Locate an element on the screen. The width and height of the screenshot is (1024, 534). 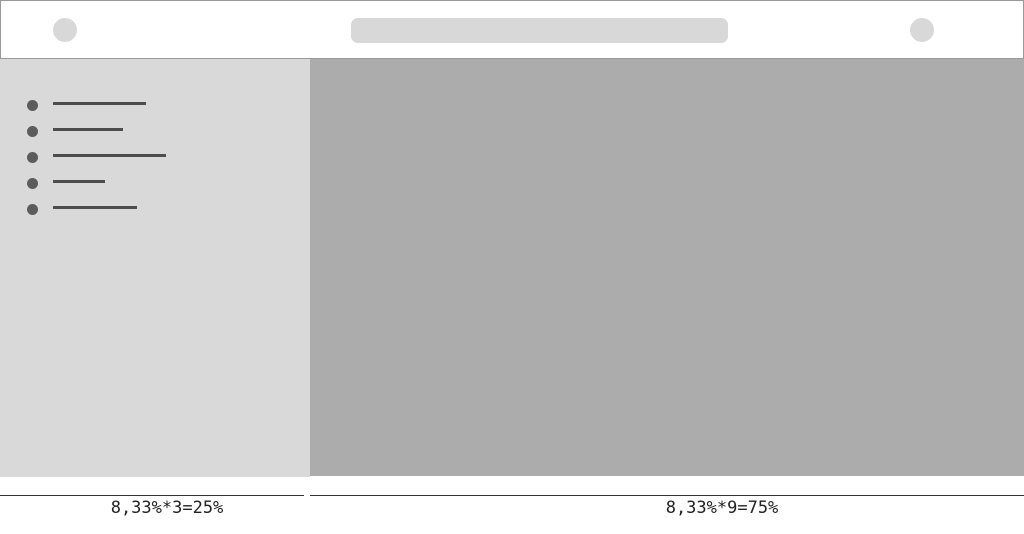
profile-placeholder-icon is located at coordinates (922, 30).